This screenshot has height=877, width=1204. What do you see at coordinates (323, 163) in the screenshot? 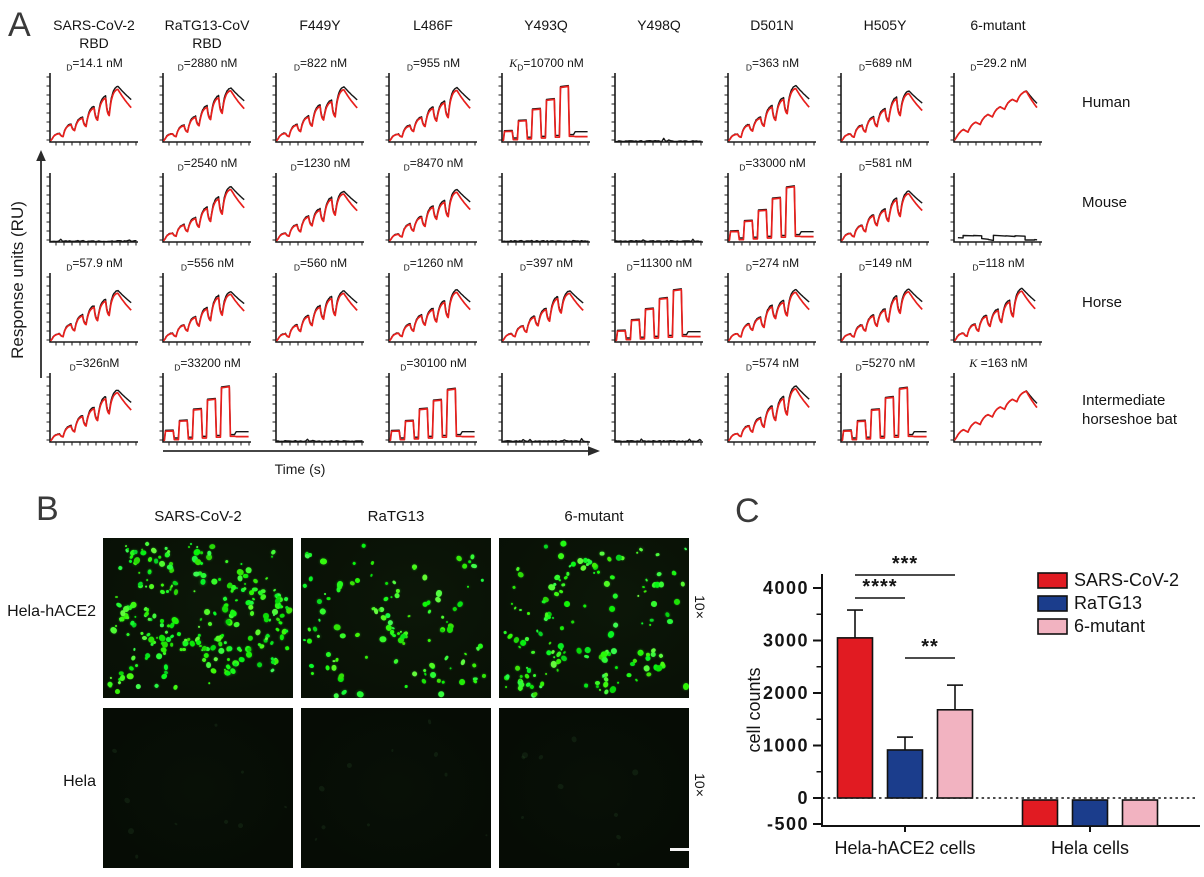
I see `kd-text: =1230 nM` at bounding box center [323, 163].